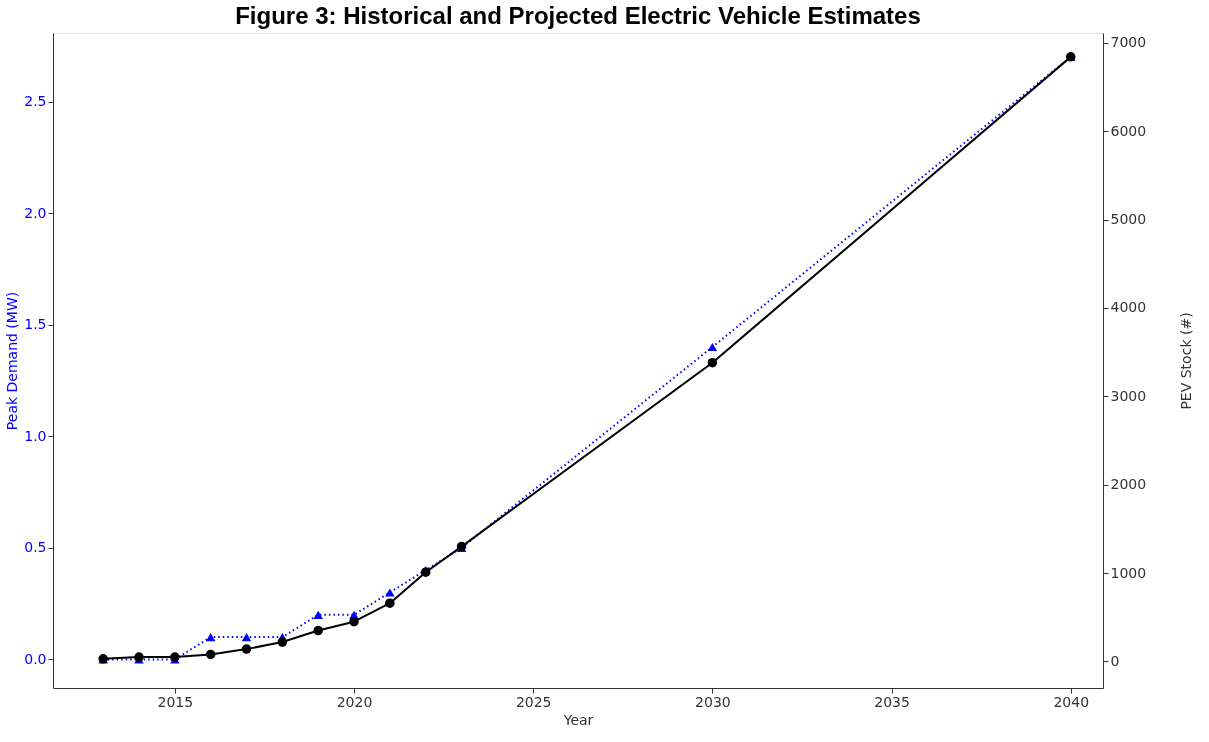 The image size is (1209, 742). What do you see at coordinates (892, 701) in the screenshot?
I see `x-tick-label: 2035` at bounding box center [892, 701].